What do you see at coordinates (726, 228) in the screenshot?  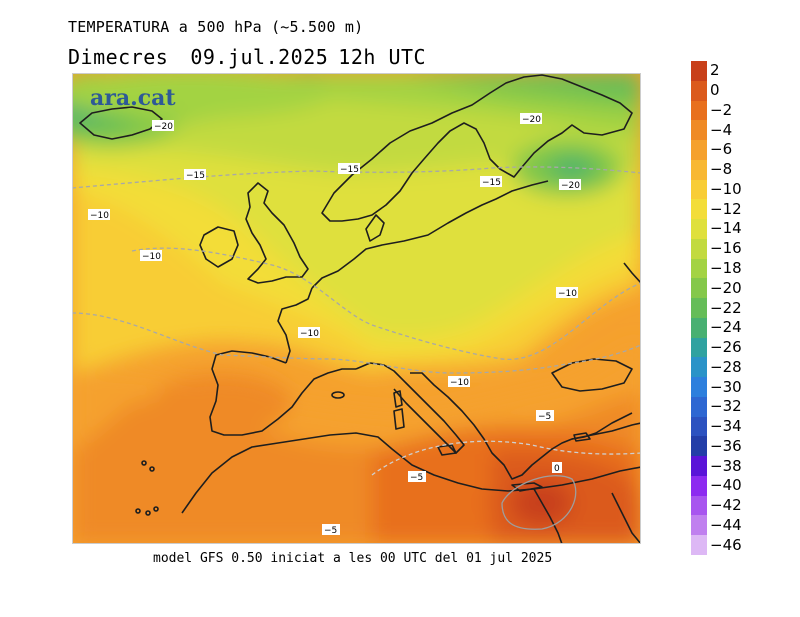 I see `colorbar-label: −14` at bounding box center [726, 228].